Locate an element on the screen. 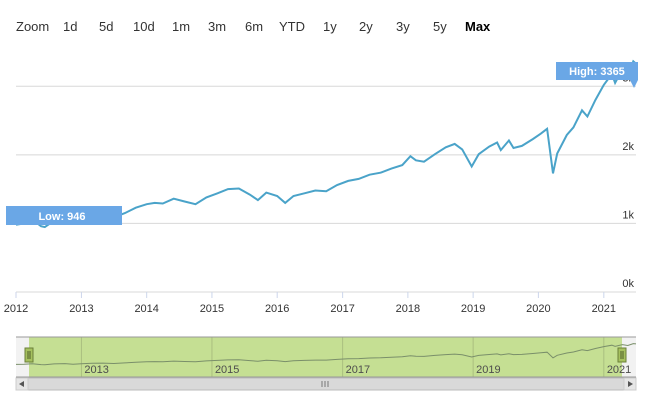  high-flag-box is located at coordinates (597, 71).